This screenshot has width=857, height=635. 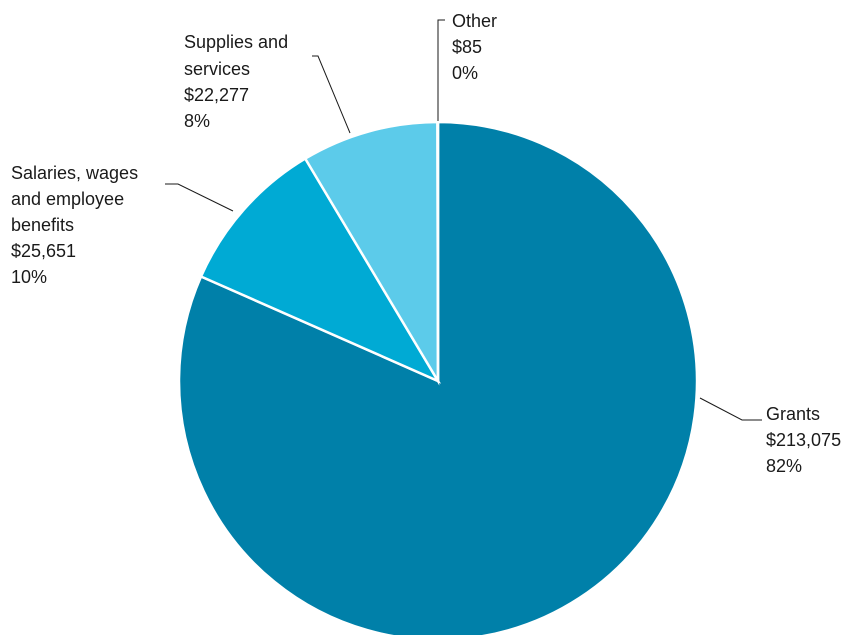 I want to click on leader-line-supplies, so click(x=331, y=94).